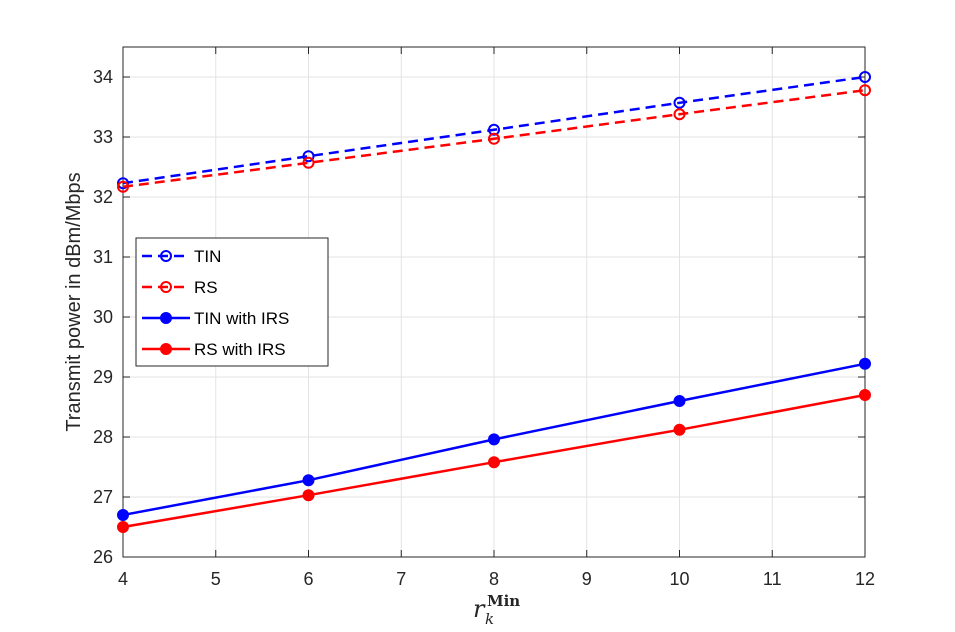  Describe the element at coordinates (494, 579) in the screenshot. I see `x-tick-label: 8` at that location.